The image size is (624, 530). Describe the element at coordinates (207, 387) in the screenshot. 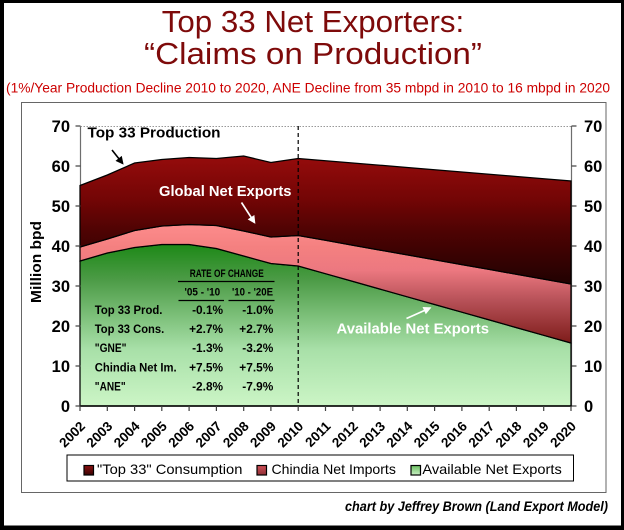

I see `svg-text: -2.8%` at that location.